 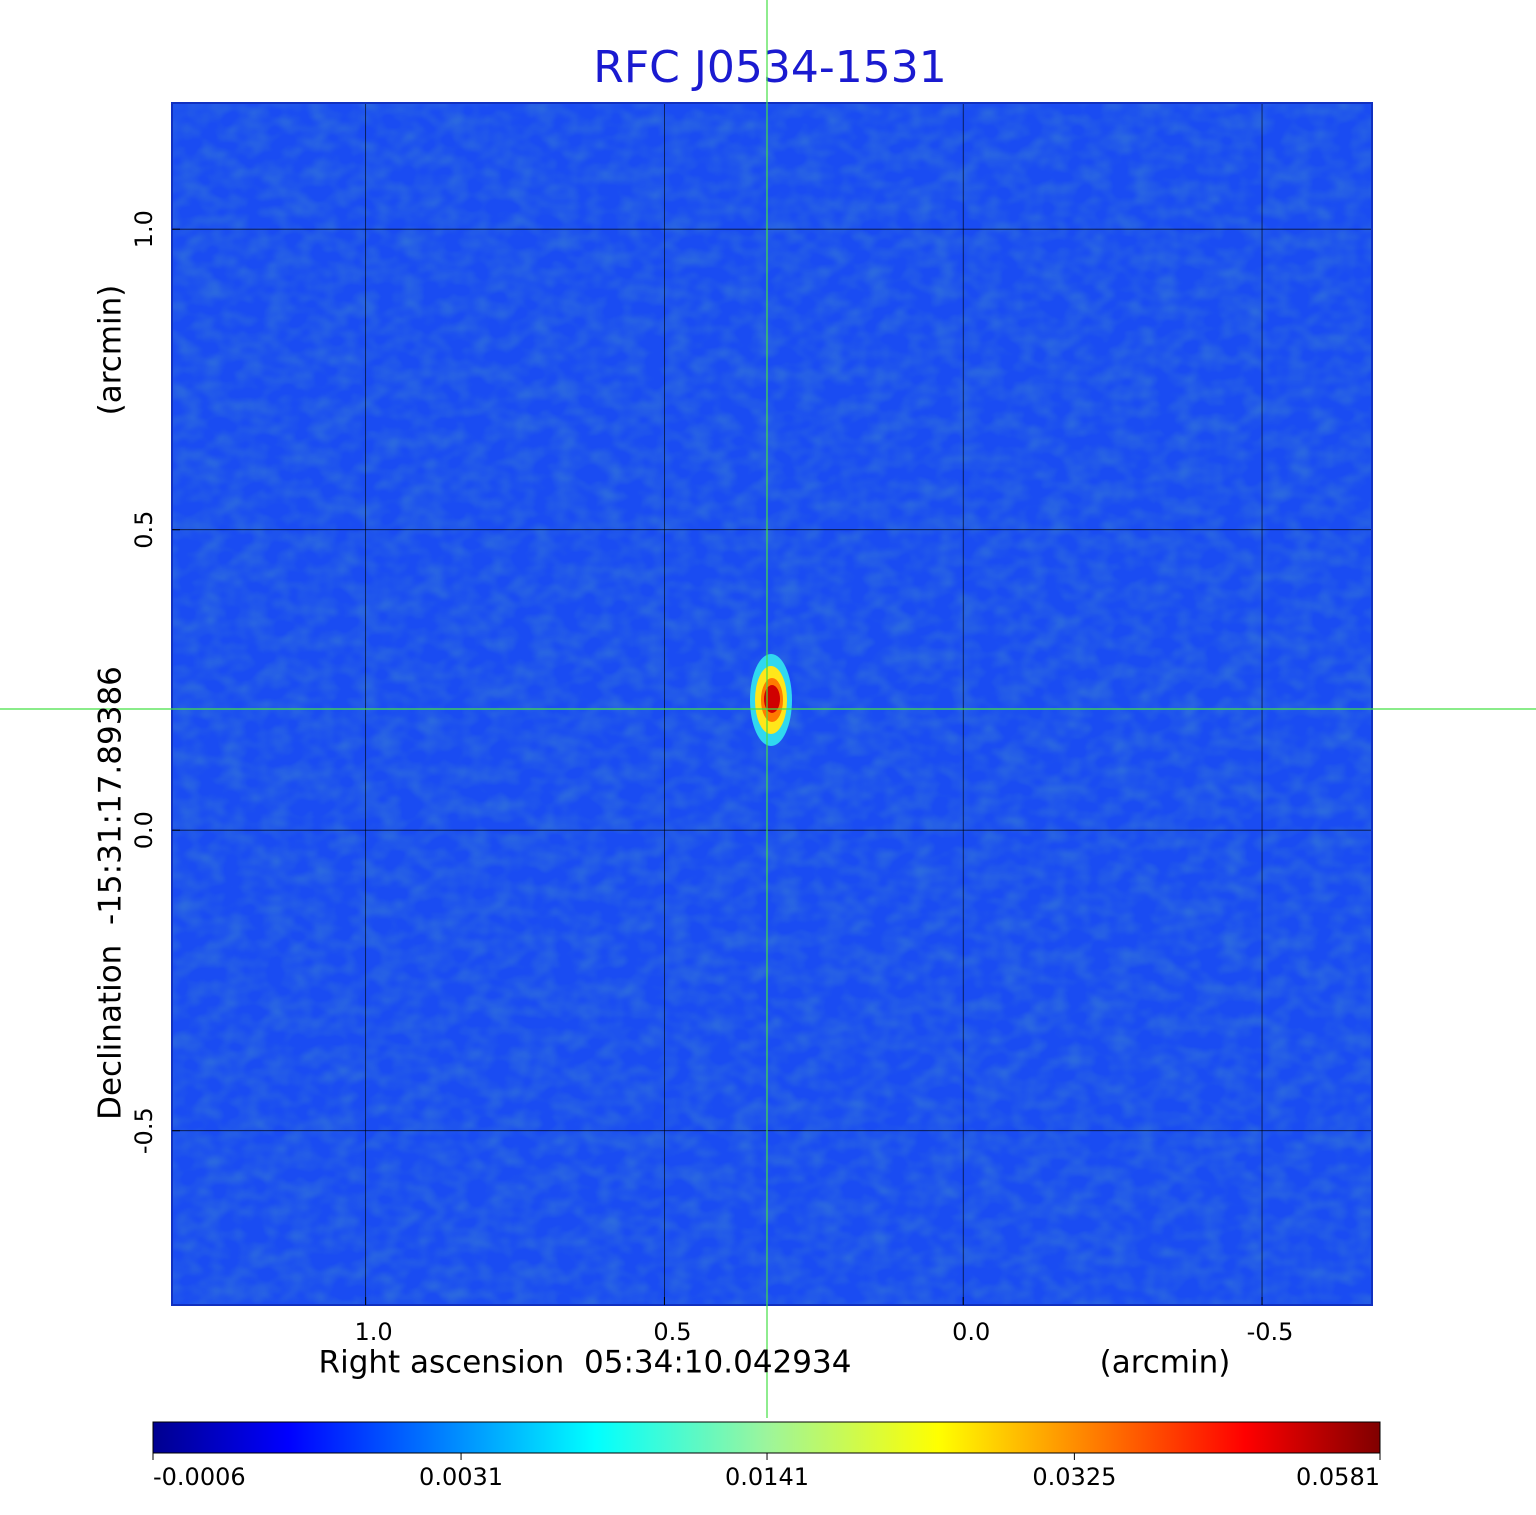 What do you see at coordinates (461, 1477) in the screenshot?
I see `colorbar-tick-label: 0.0031` at bounding box center [461, 1477].